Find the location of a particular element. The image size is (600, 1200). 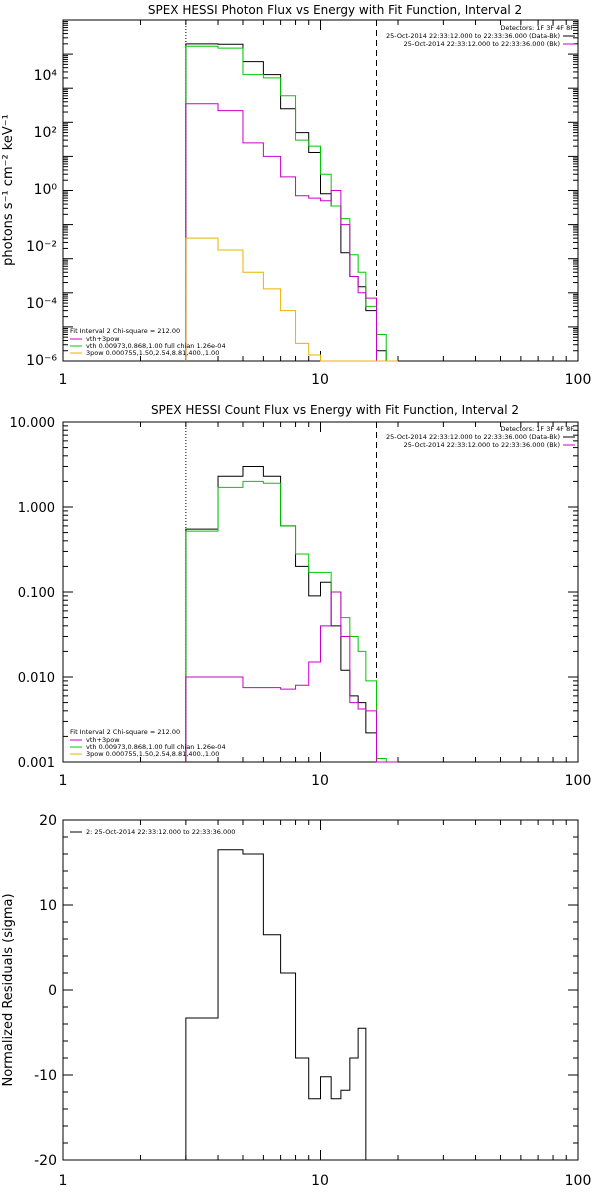

residuals-y-axis-label: Normalized Residuals (sigma) is located at coordinates (8, 989).